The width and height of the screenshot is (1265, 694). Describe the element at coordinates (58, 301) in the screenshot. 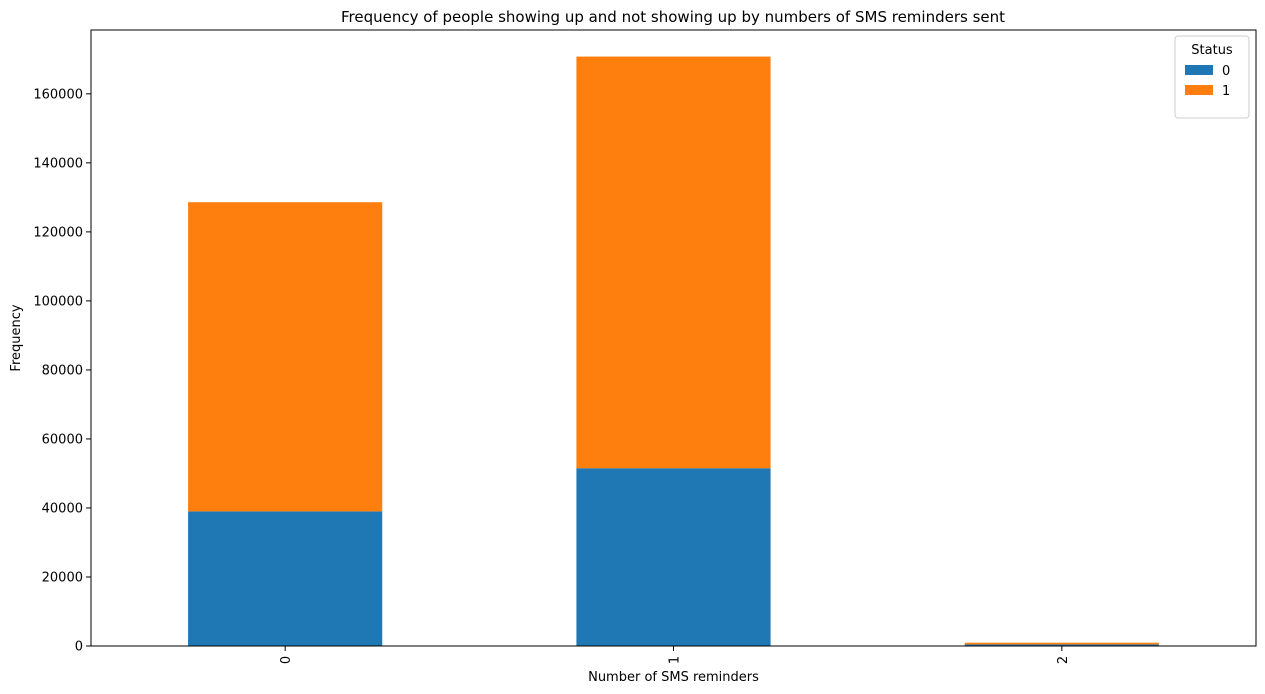

I see `y-tick-label: 100000` at that location.